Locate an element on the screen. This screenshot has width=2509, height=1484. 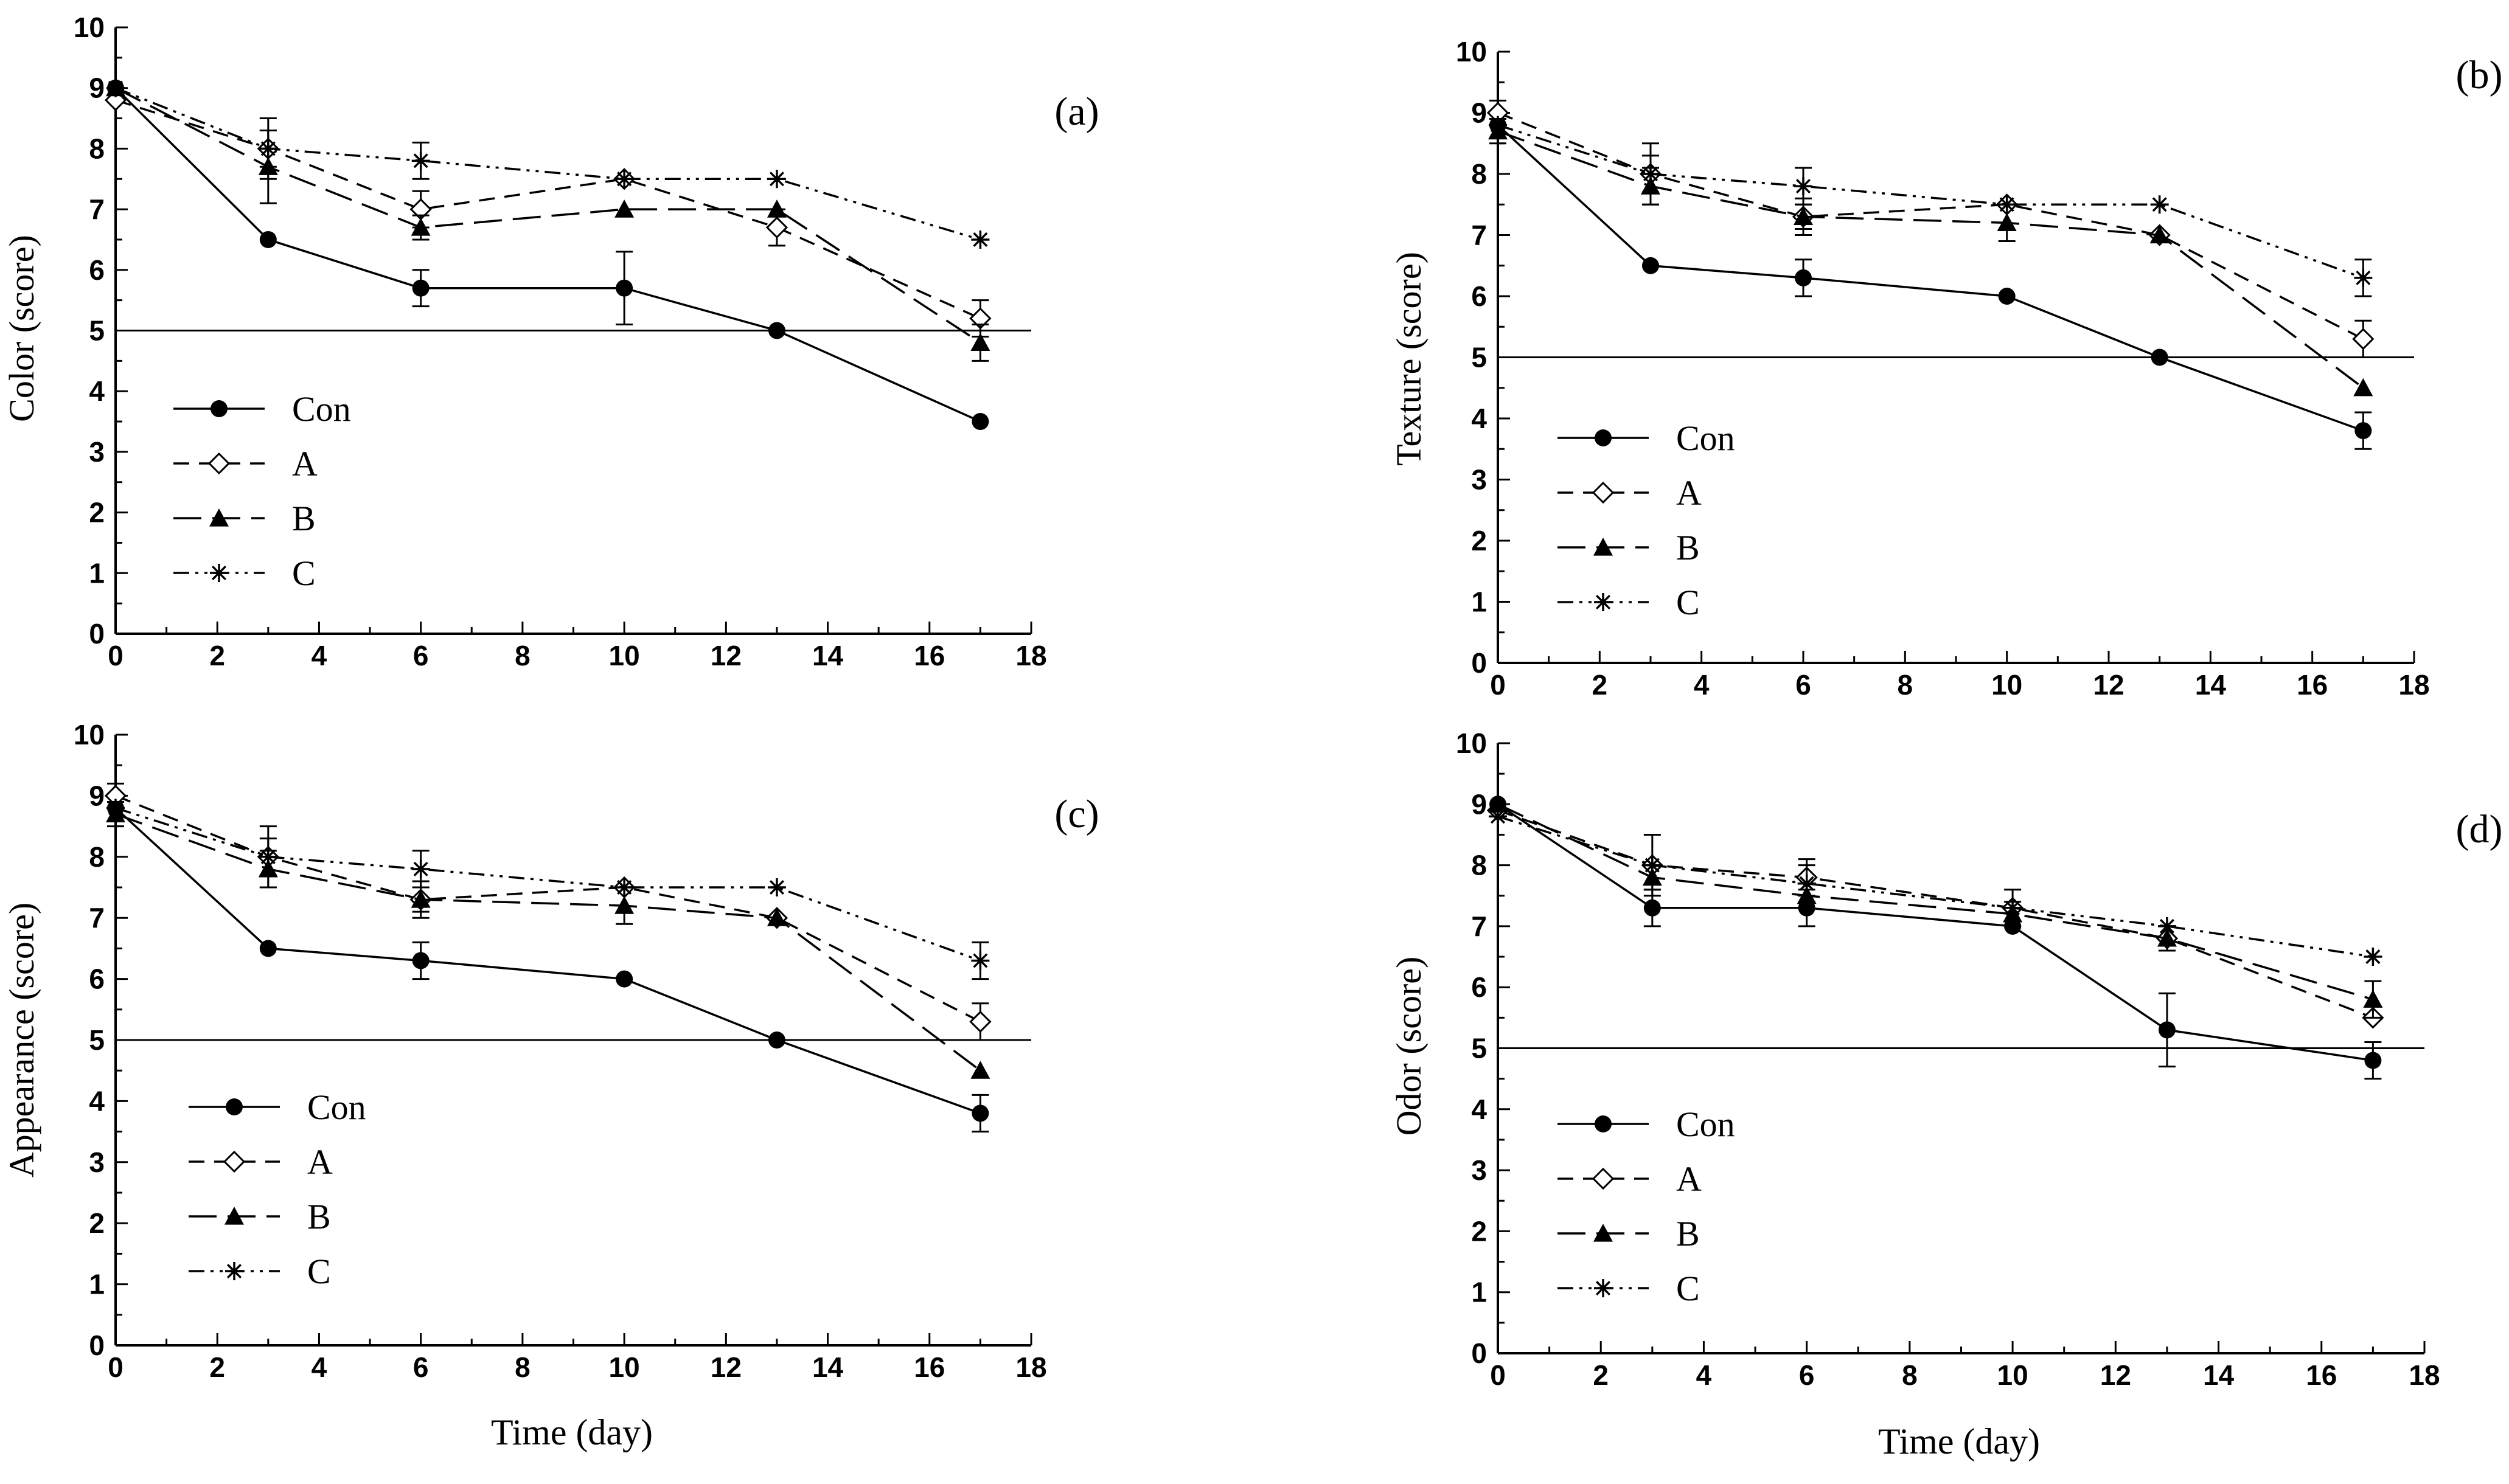
y-tick-label: 4 is located at coordinates (1479, 418).